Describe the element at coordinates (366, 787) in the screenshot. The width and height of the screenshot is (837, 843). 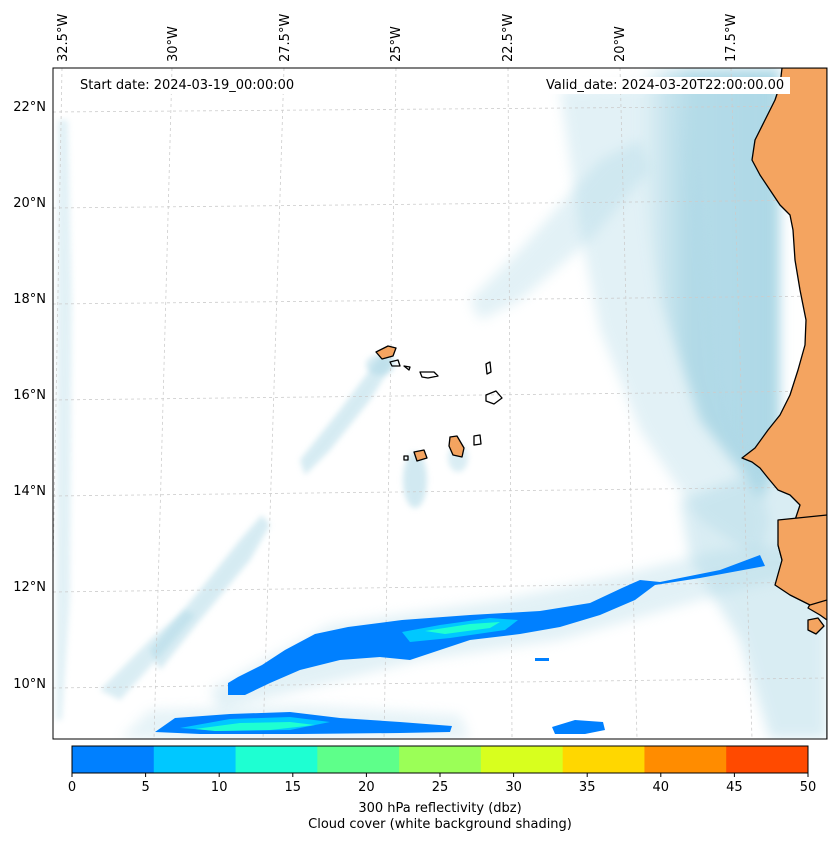
I see `colorbar-tick-label: 20` at that location.